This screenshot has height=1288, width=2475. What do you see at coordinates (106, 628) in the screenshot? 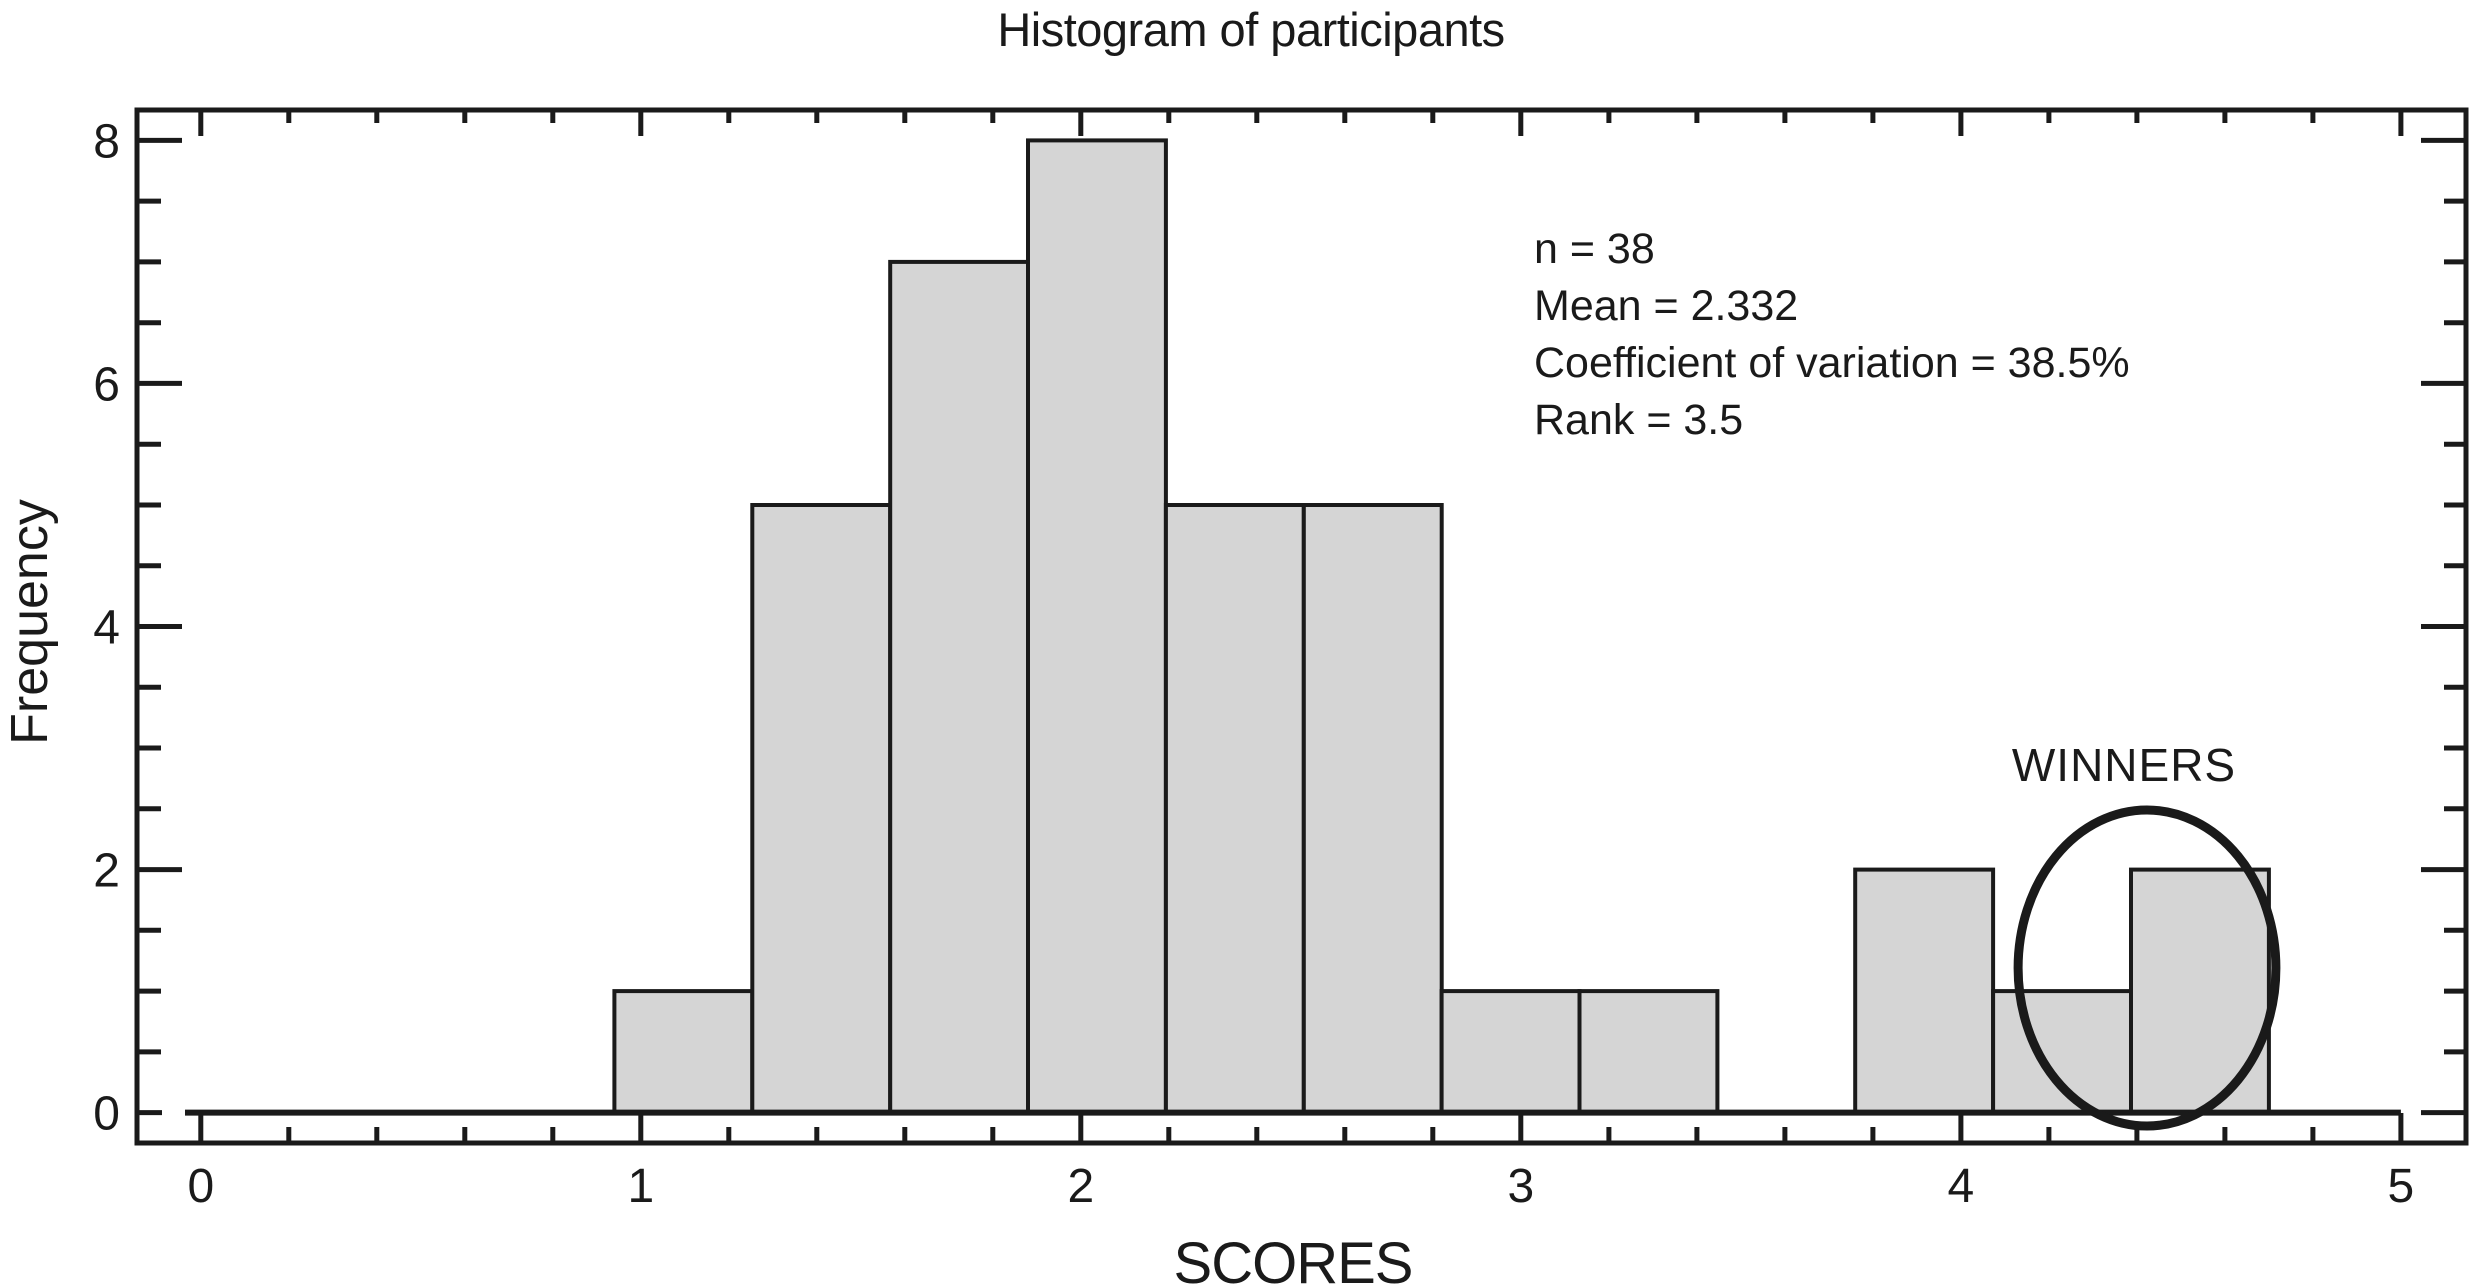
I see `y-tick-label: 4` at bounding box center [106, 628].